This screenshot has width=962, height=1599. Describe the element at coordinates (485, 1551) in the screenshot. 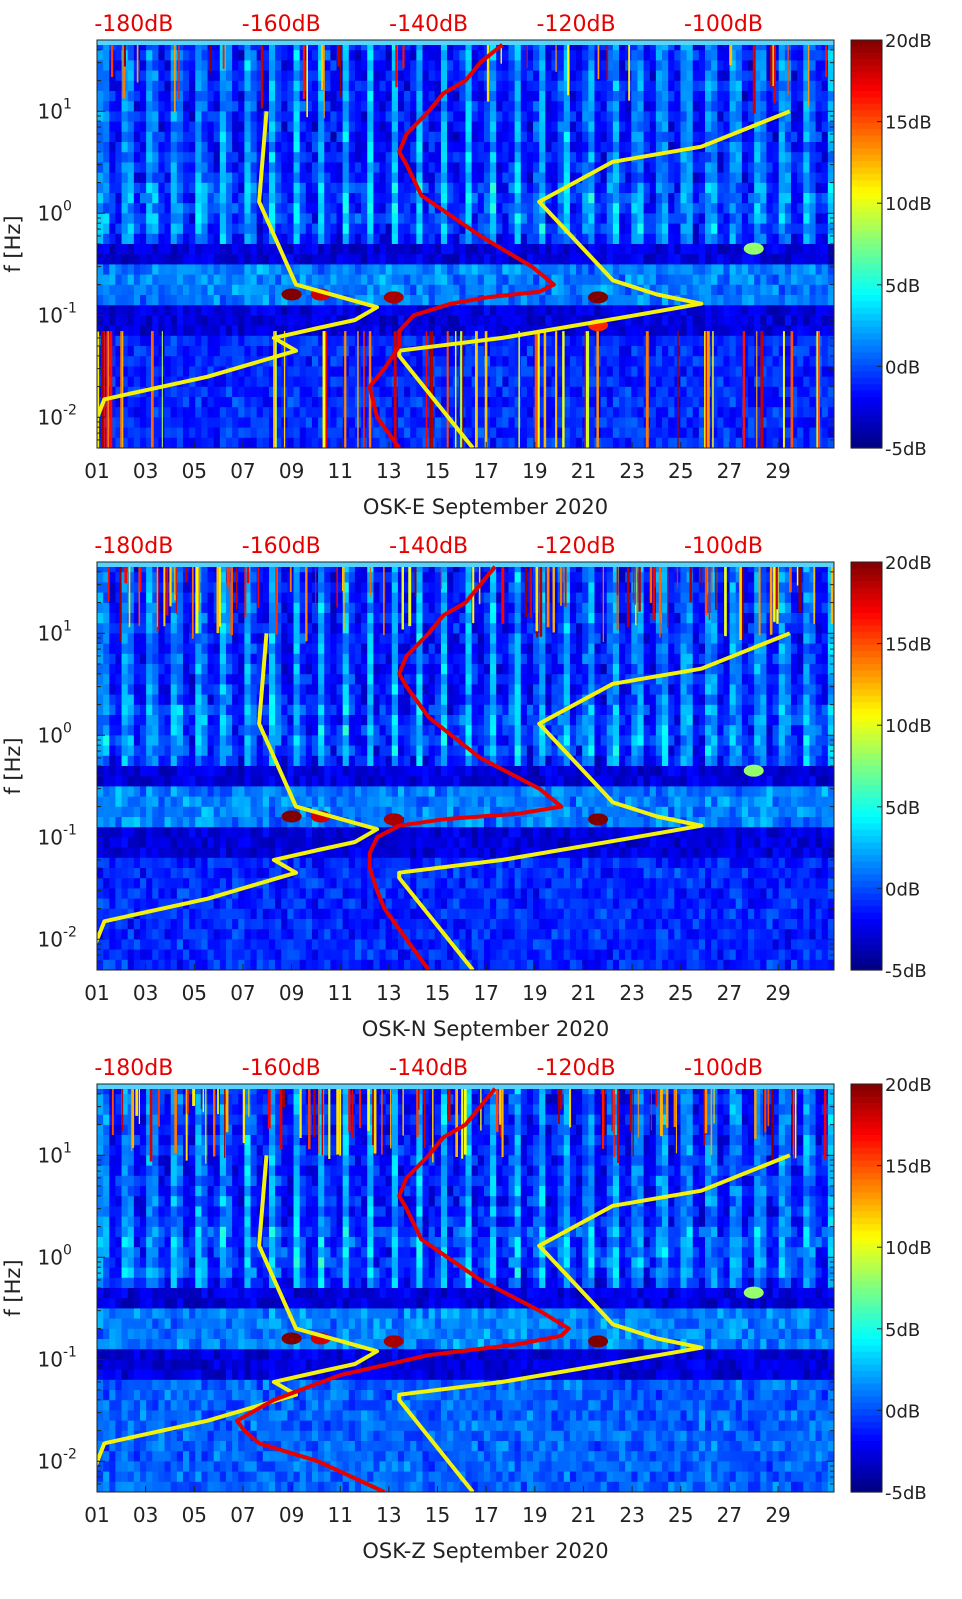

I see `x-axis-label: OSK-Z September 2020` at that location.